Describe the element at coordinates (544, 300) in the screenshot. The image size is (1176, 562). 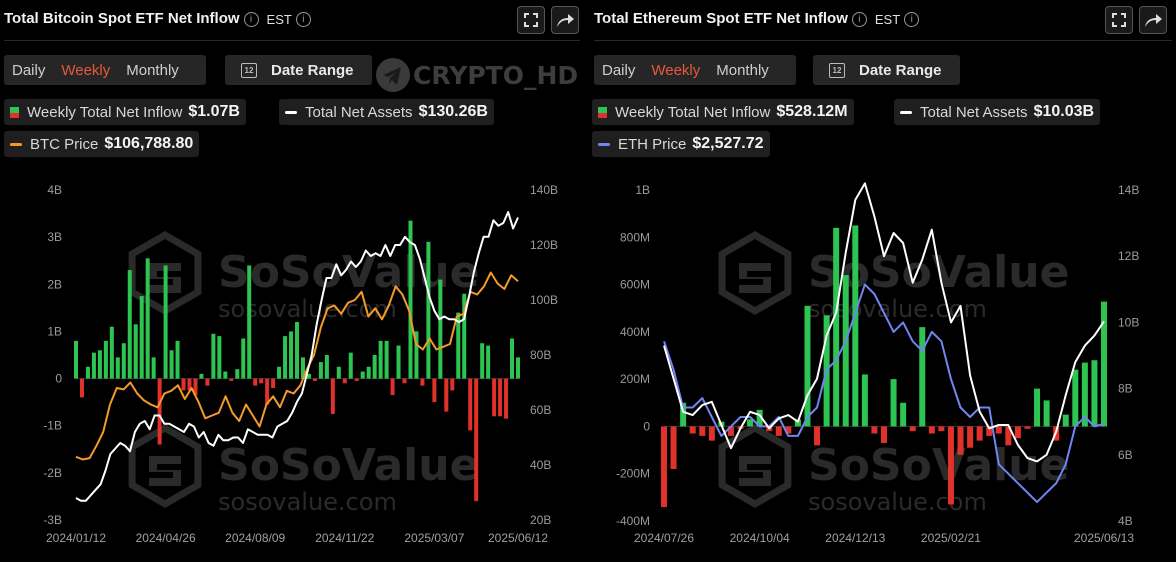
I see `y-right-tick-label: 100B` at that location.